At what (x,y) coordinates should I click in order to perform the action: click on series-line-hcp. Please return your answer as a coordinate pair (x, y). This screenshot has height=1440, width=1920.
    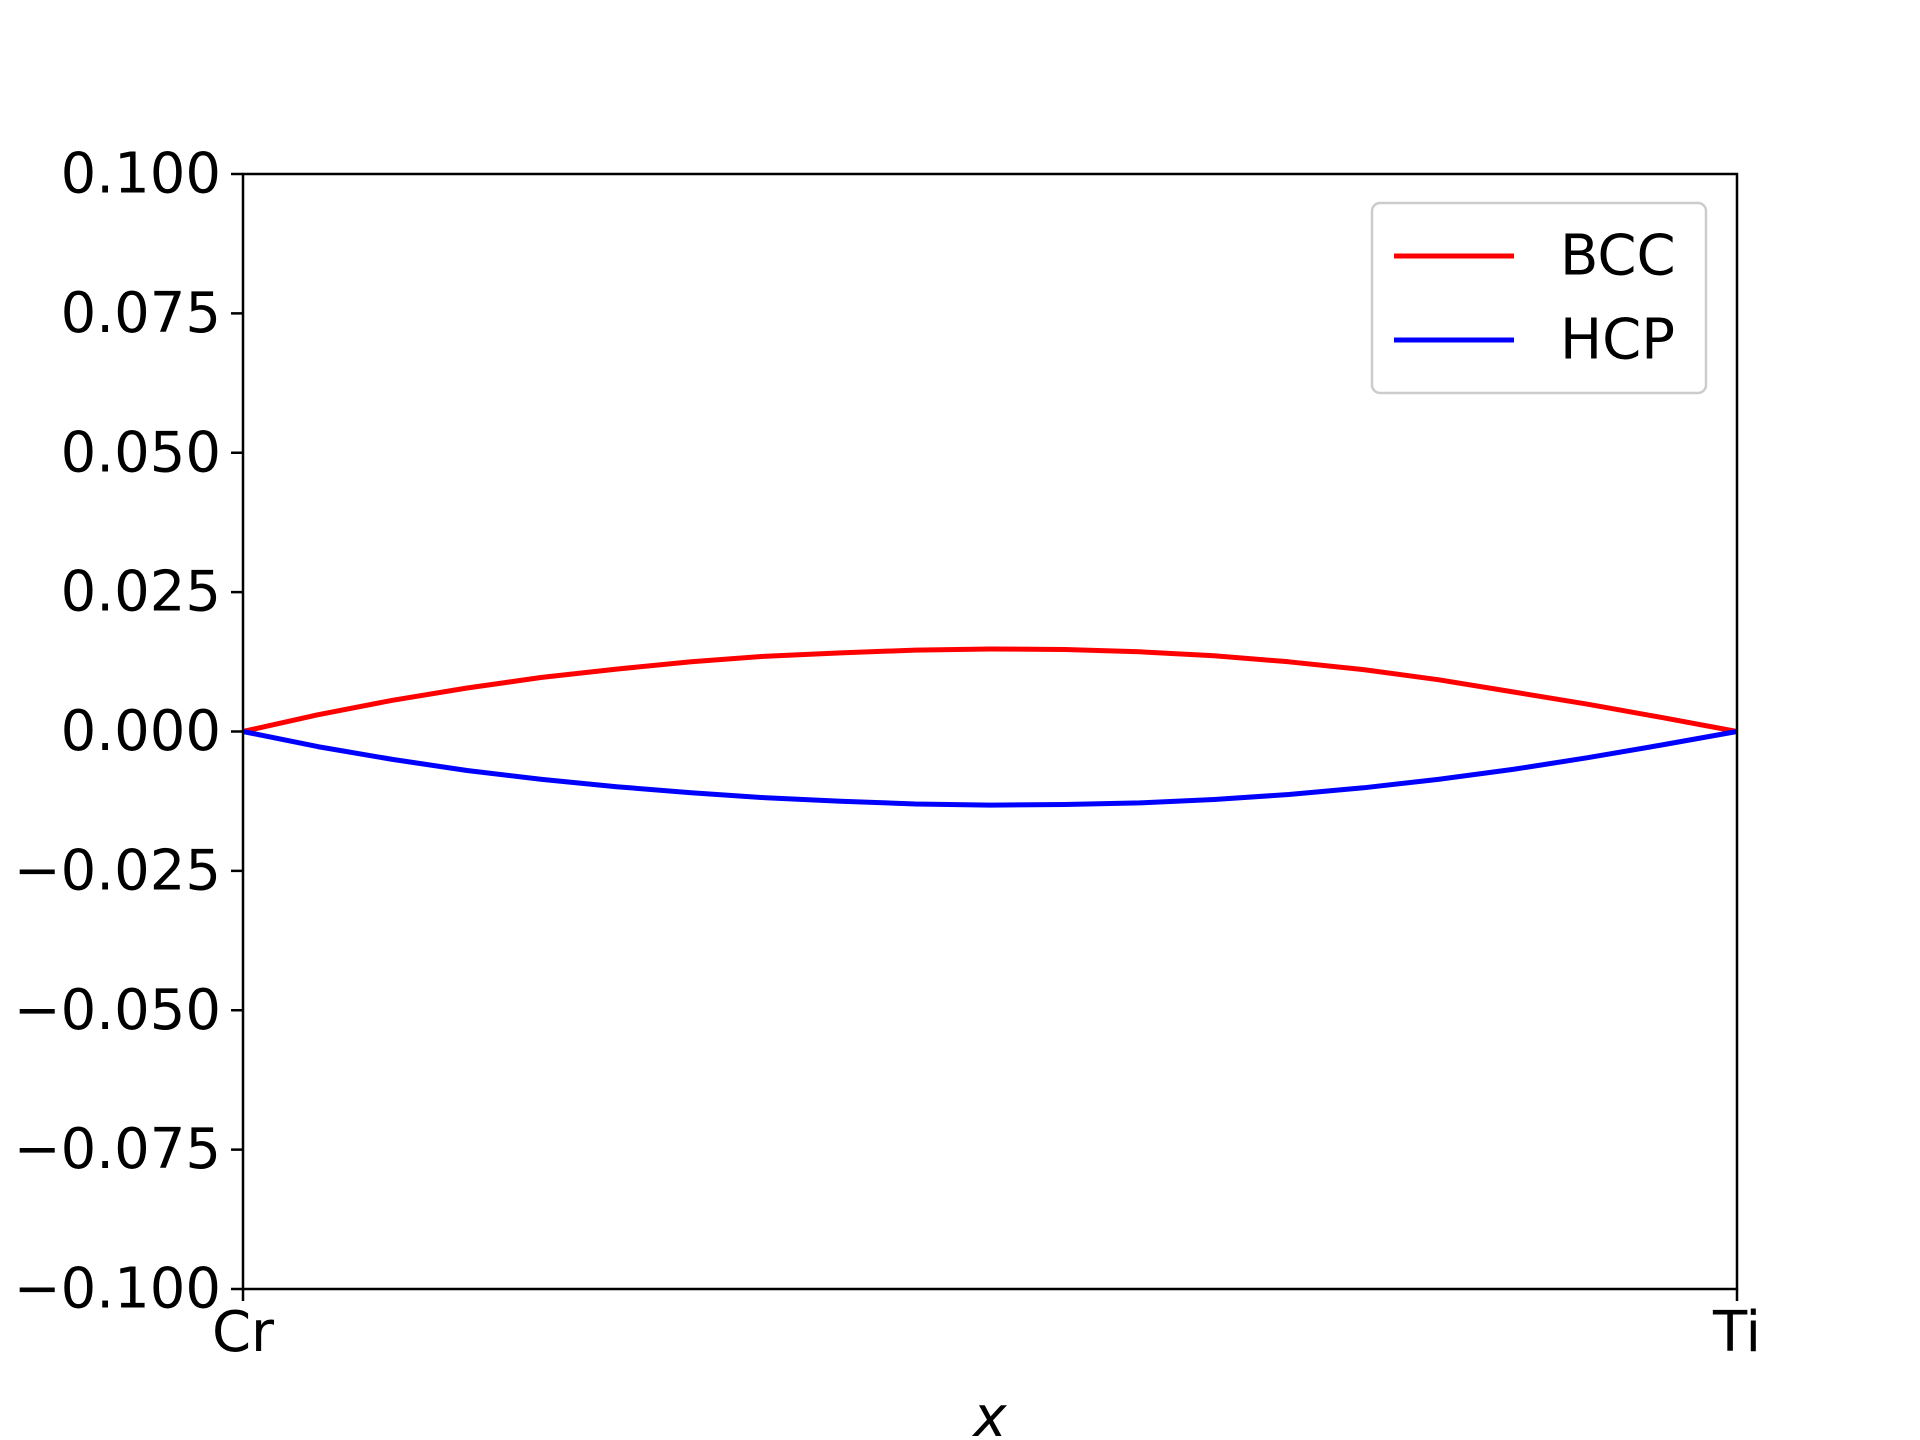
    Looking at the image, I should click on (990, 768).